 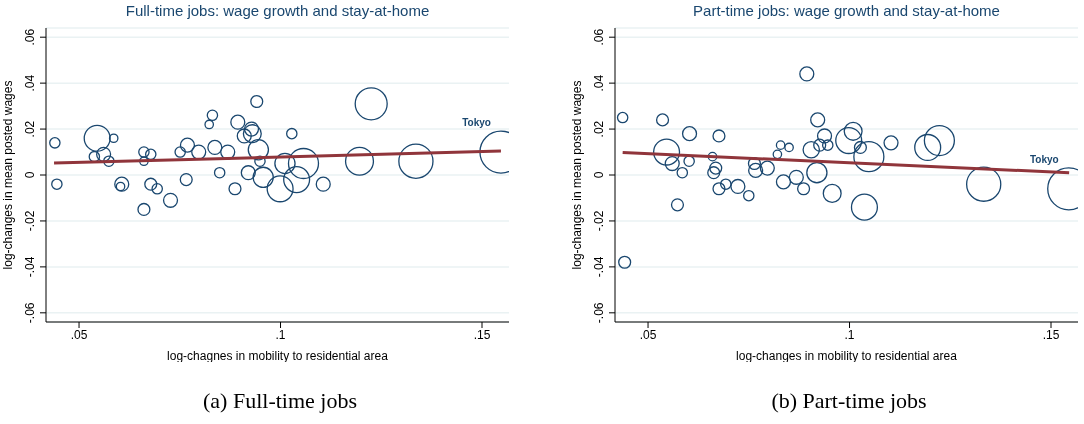 What do you see at coordinates (278, 356) in the screenshot?
I see `x-axis-title: log-chagnes in mobility to residential area` at bounding box center [278, 356].